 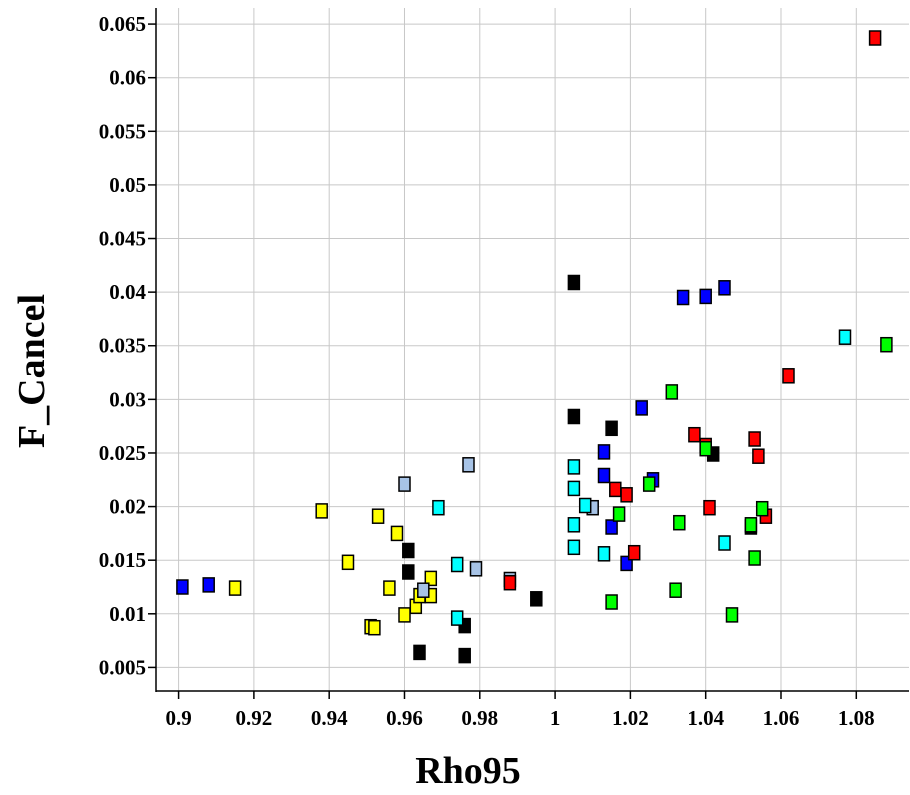 What do you see at coordinates (127, 78) in the screenshot?
I see `y-tick-label: 0.06` at bounding box center [127, 78].